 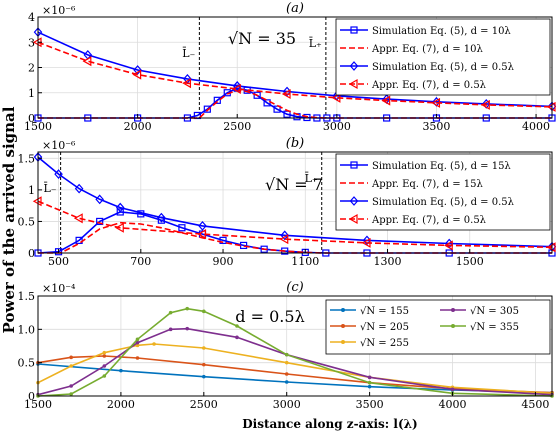 What do you see at coordinates (49, 188) in the screenshot?
I see `panel-b-threshold-label: L̄₋` at bounding box center [49, 188].